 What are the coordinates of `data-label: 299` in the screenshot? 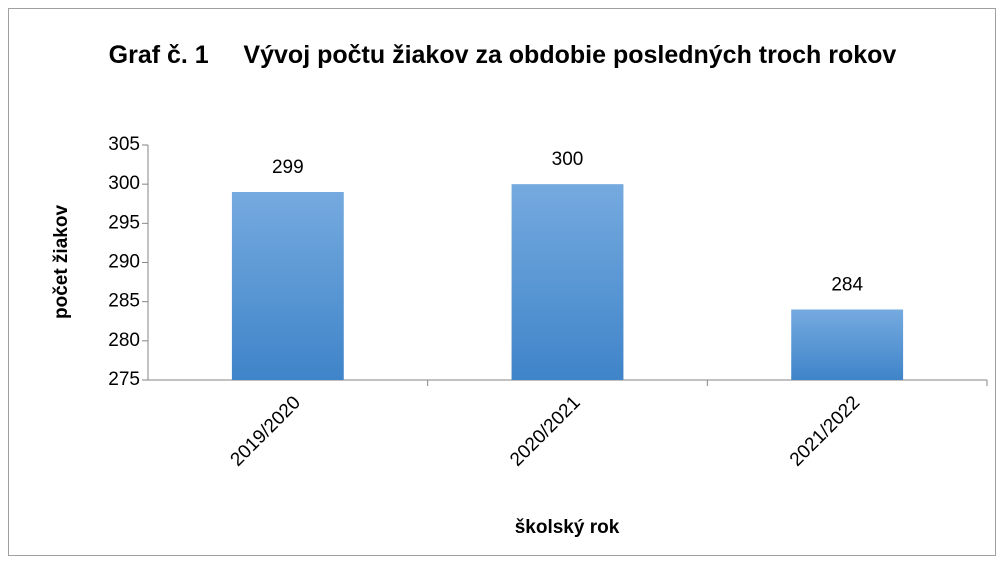 It's located at (288, 167).